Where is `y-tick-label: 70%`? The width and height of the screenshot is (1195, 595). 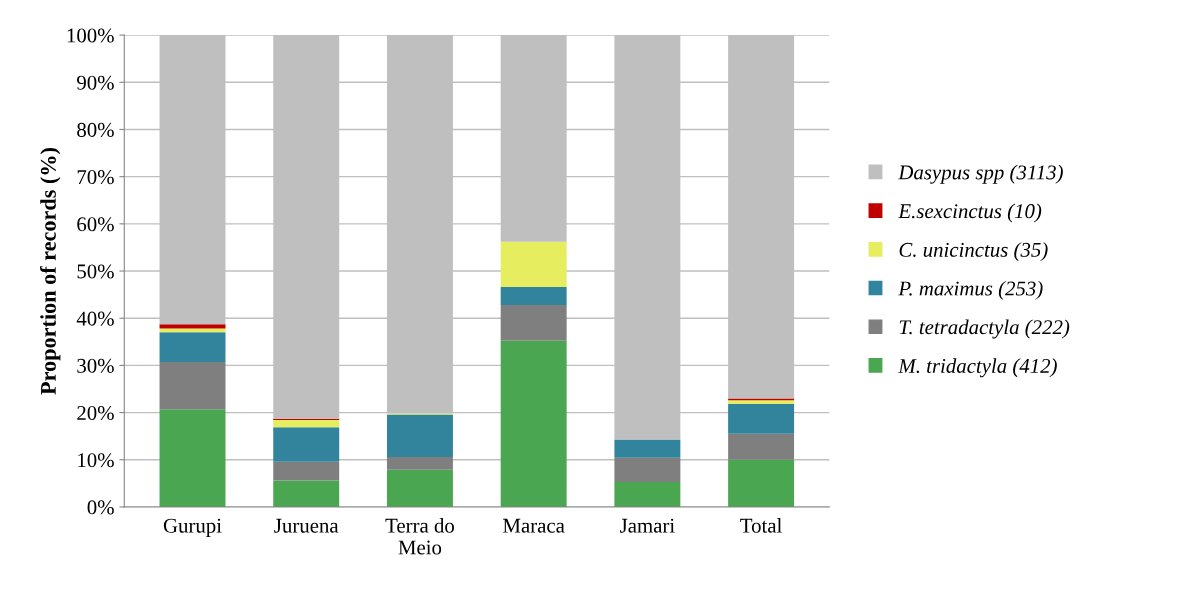
y-tick-label: 70% is located at coordinates (95, 177).